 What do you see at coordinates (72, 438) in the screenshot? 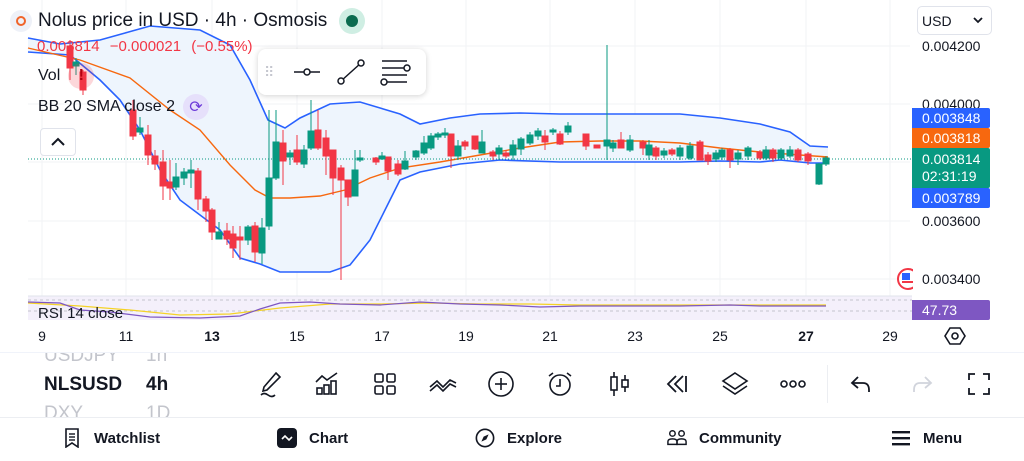
I see `watchlist-icon` at bounding box center [72, 438].